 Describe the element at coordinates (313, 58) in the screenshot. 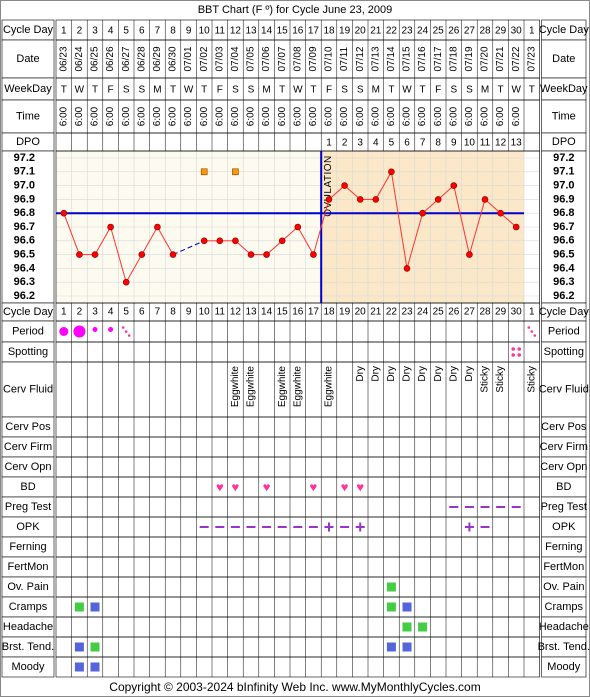

I see `date-cell: 07/09` at that location.